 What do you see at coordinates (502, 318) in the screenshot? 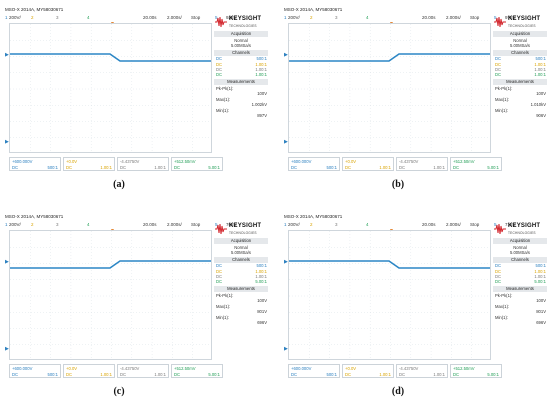
I see `measurement-min-label: Min(1):` at bounding box center [502, 318].